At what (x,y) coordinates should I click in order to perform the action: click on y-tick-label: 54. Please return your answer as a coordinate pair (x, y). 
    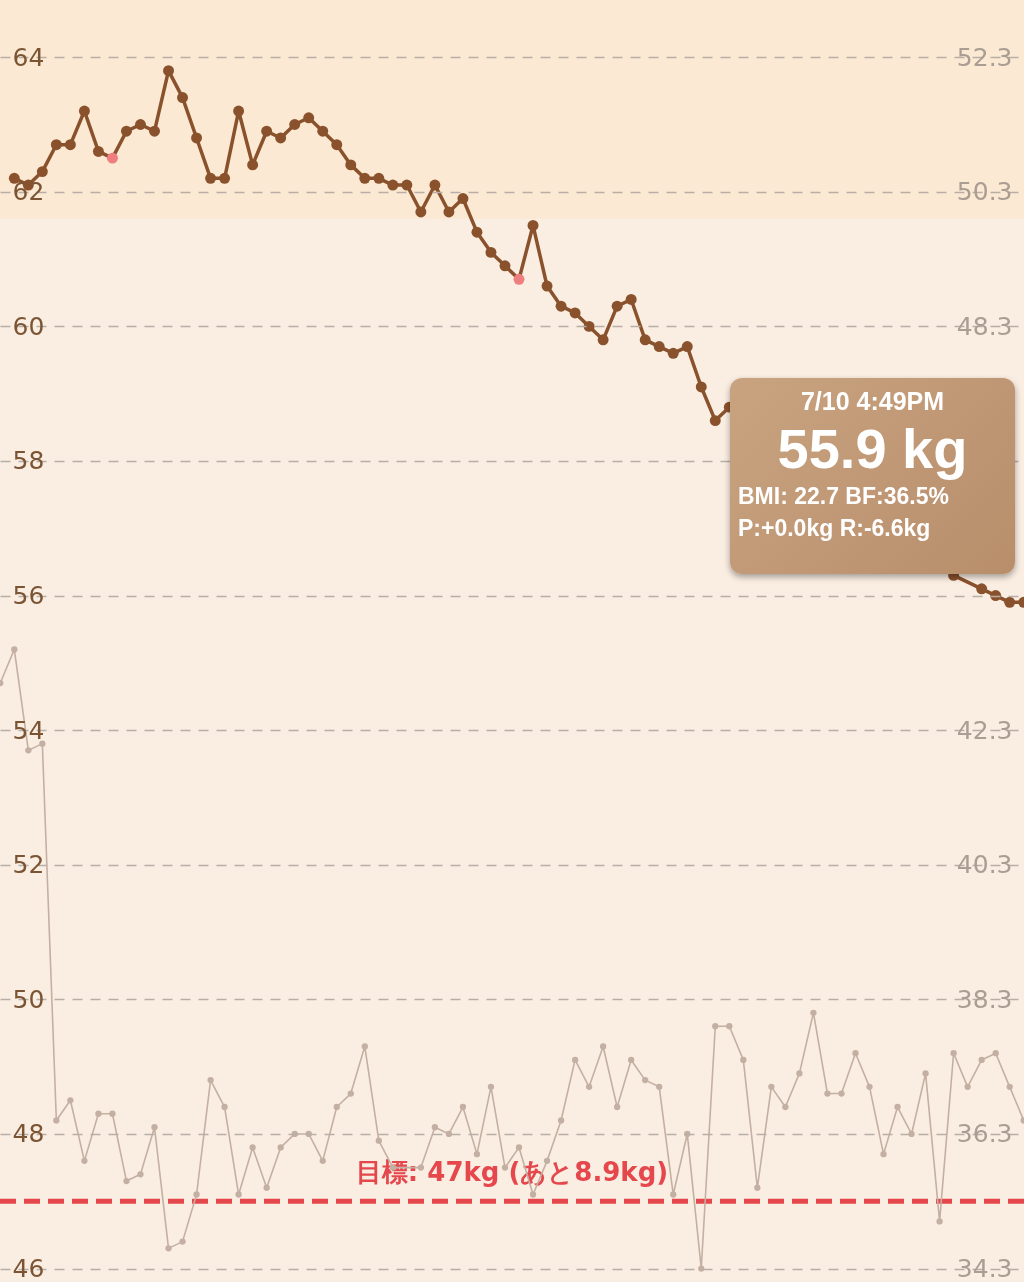
    Looking at the image, I should click on (28, 730).